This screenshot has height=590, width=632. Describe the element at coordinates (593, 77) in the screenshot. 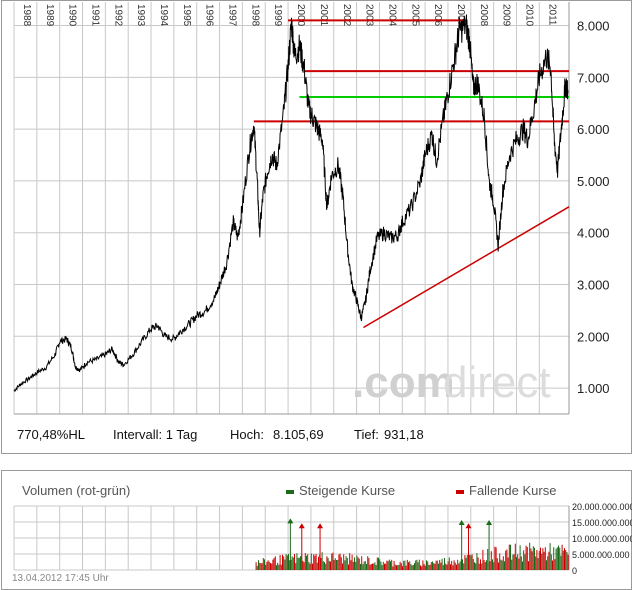

I see `y-tick-label: 7.000` at that location.